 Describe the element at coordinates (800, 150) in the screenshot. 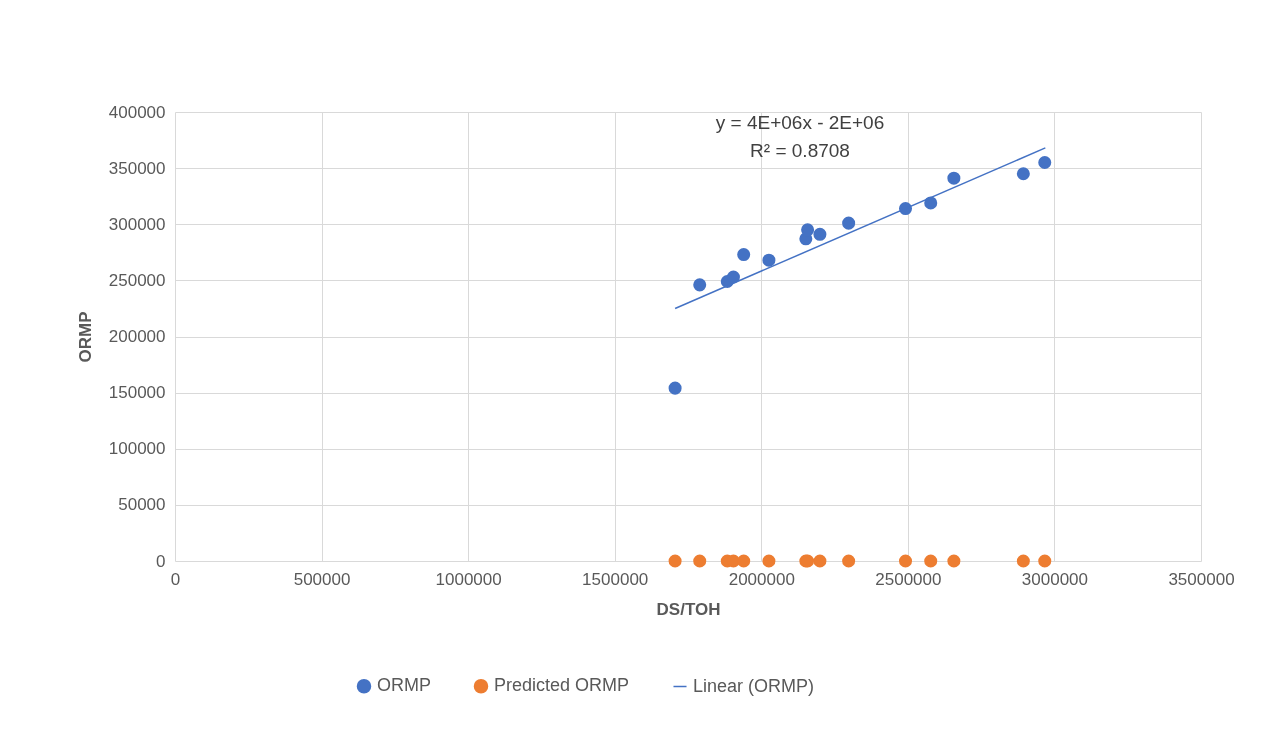

I see `annotation: R² = 0.8708` at that location.